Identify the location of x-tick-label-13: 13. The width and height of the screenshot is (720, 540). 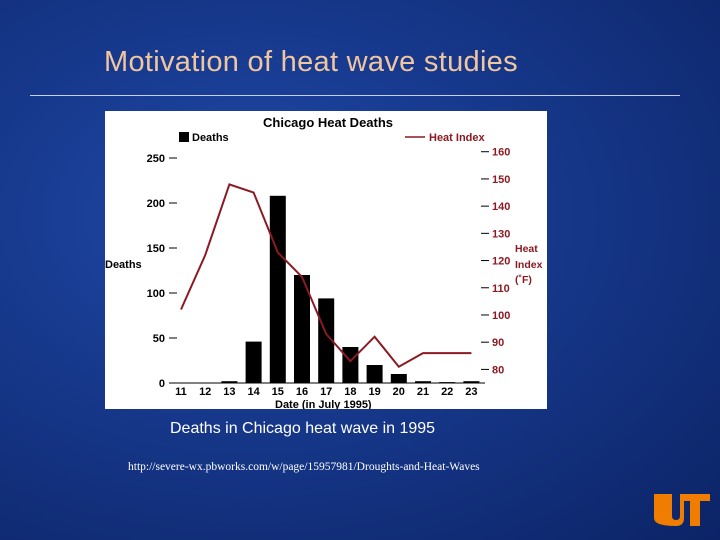
(229, 392).